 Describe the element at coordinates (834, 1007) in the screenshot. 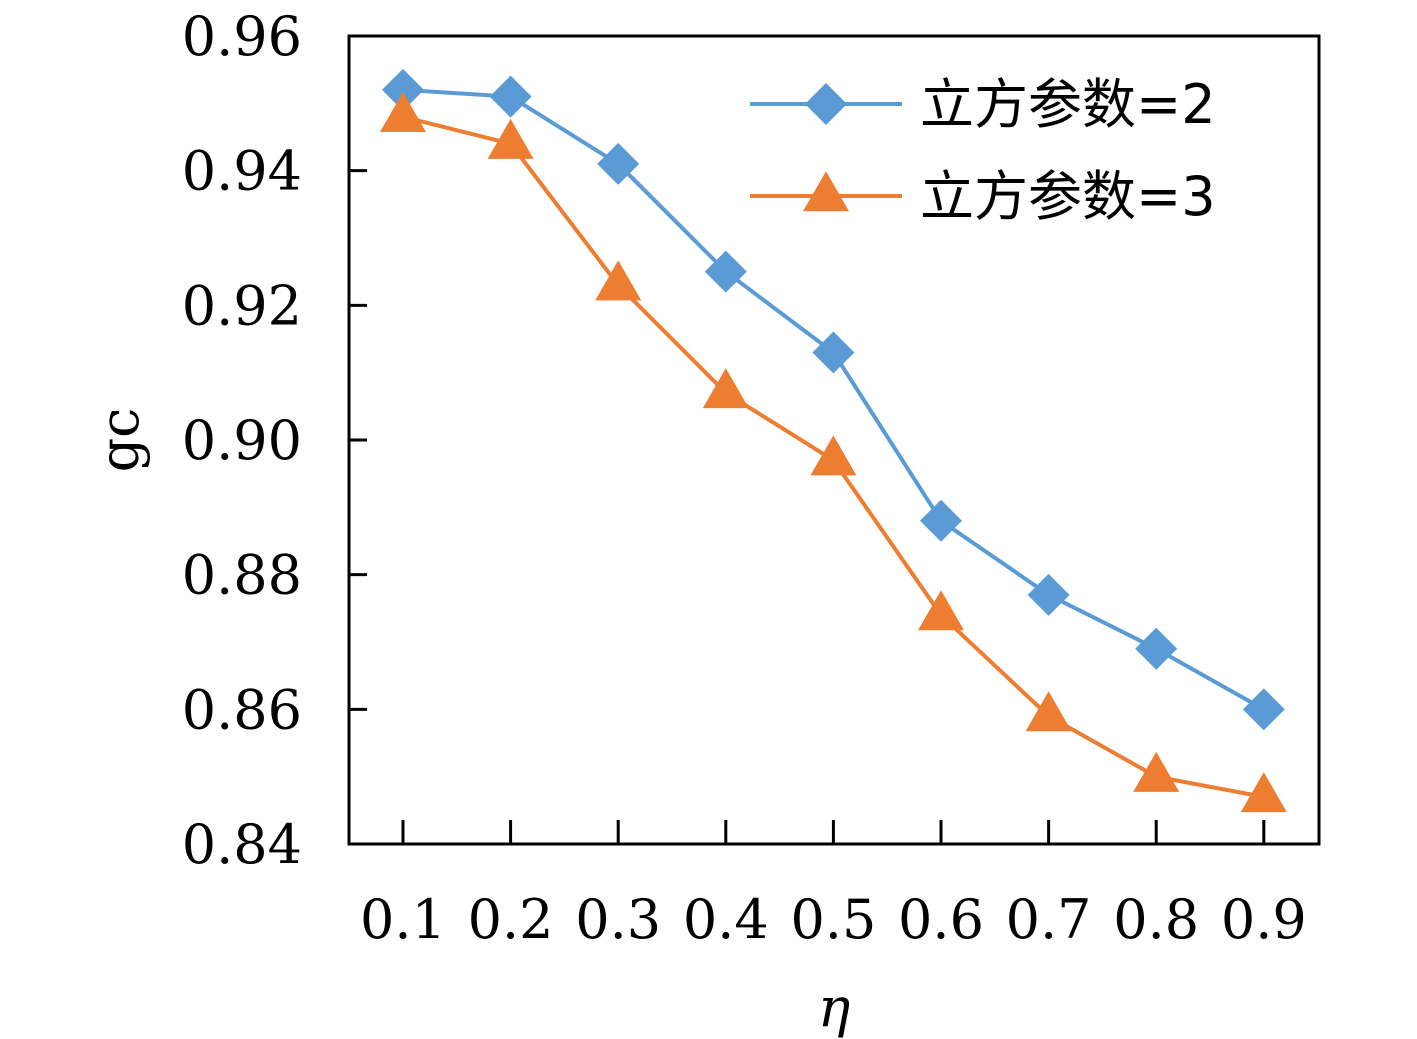

I see `x-axis-title: η` at that location.